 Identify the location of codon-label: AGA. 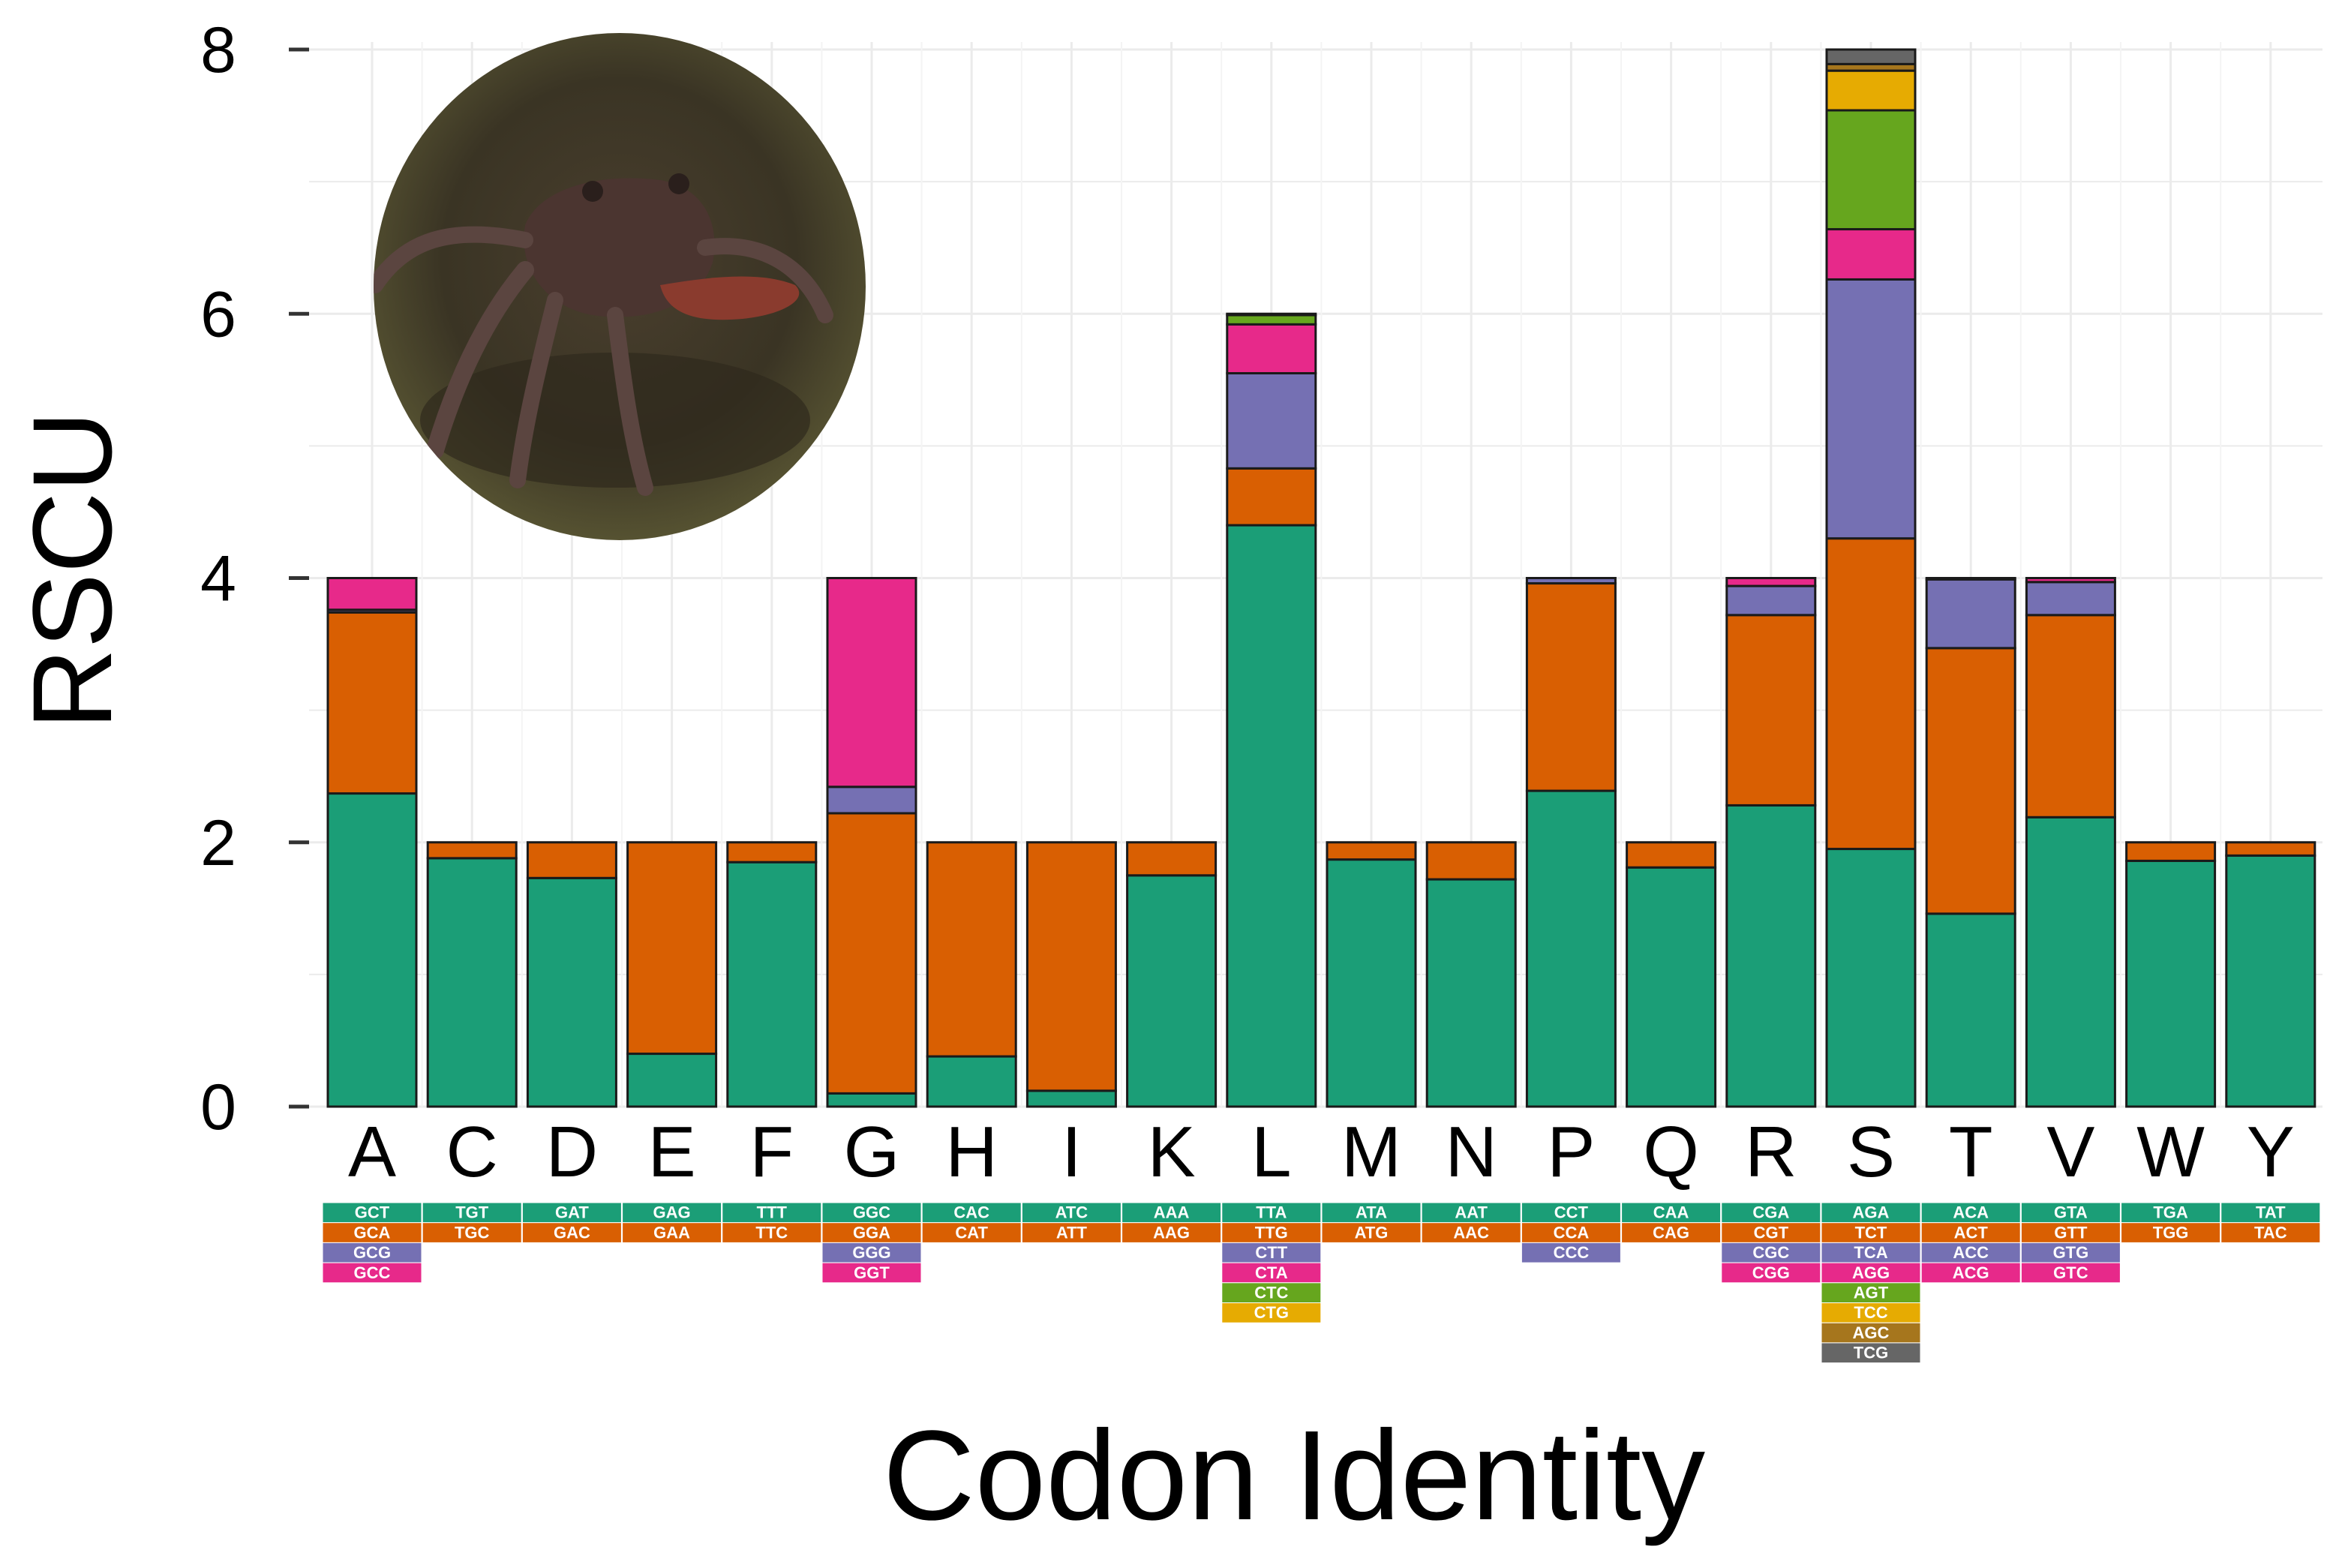
(1871, 1212).